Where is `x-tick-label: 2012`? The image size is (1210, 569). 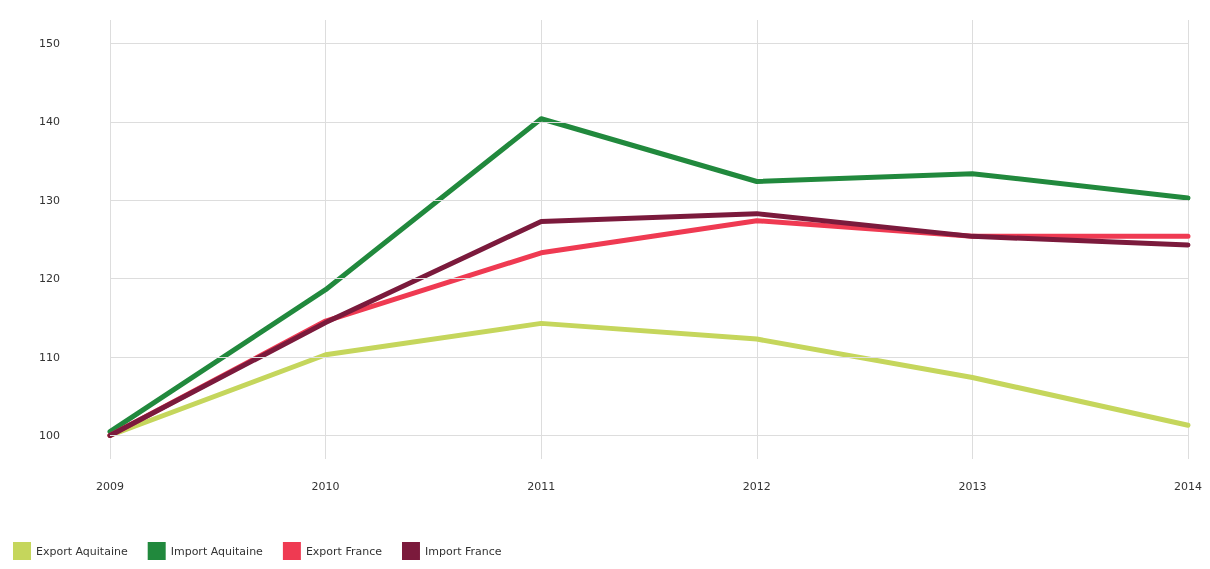
x-tick-label: 2012 is located at coordinates (756, 486).